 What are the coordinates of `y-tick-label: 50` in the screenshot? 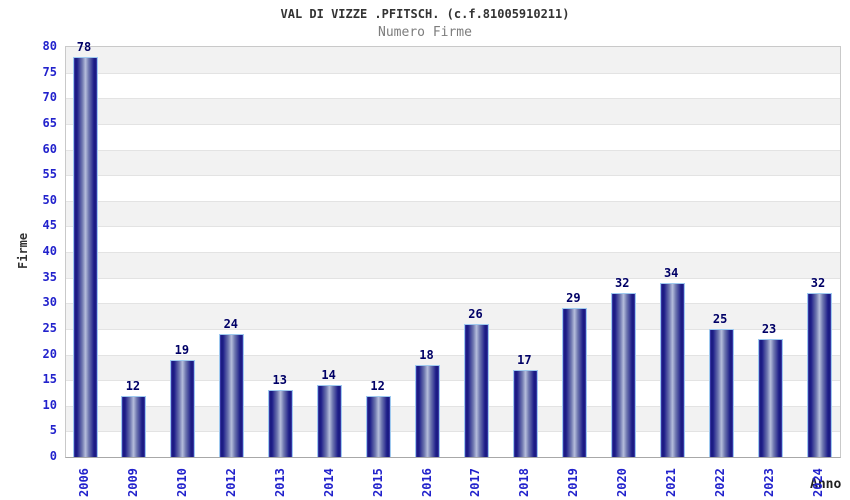 It's located at (49, 199).